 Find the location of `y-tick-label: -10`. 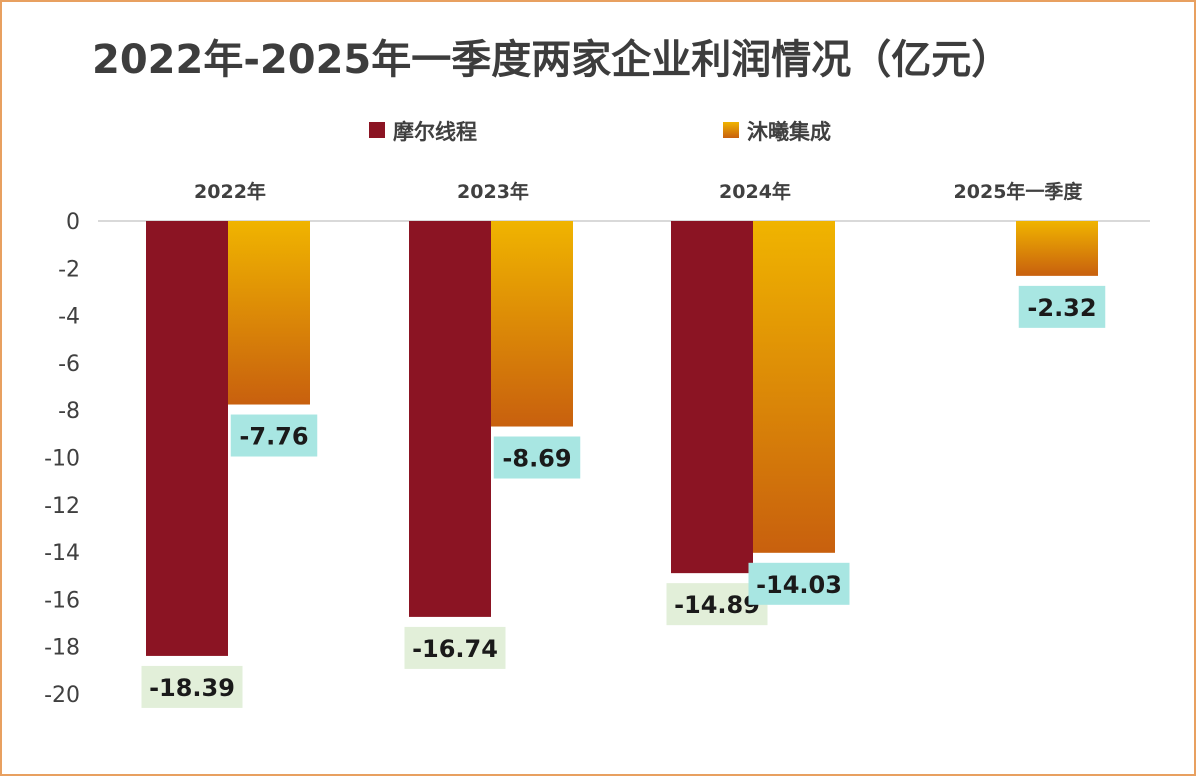

y-tick-label: -10 is located at coordinates (62, 459).